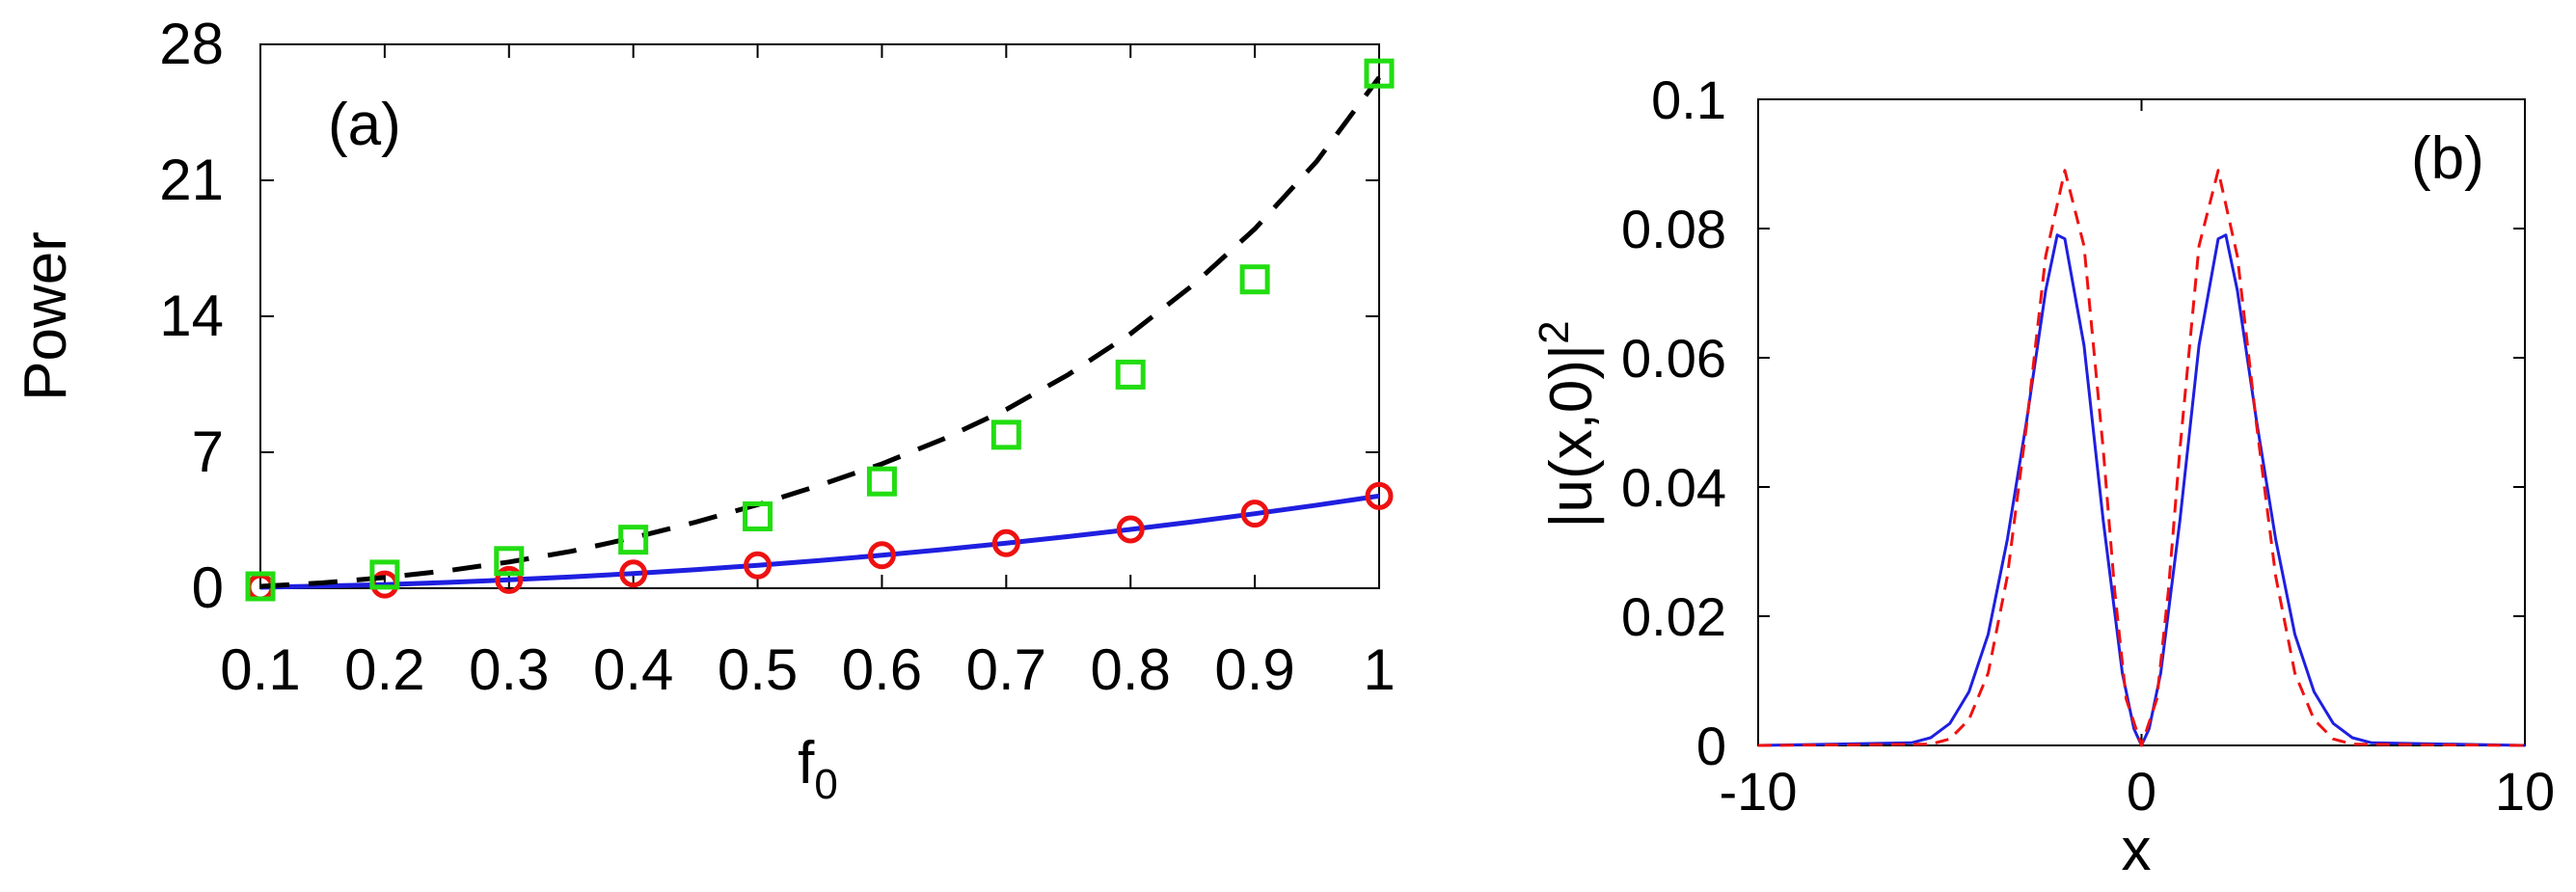  I want to click on a-xtick-label: 0.5, so click(758, 669).